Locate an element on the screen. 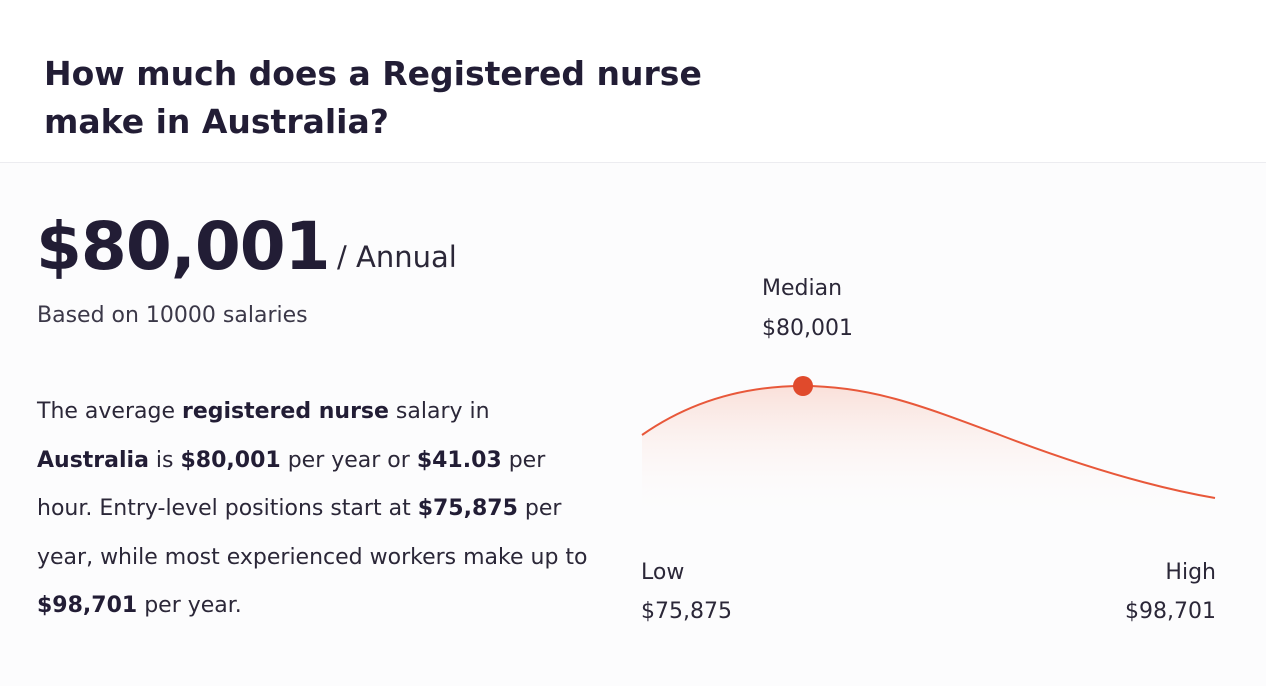 Image resolution: width=1266 pixels, height=686 pixels. salary-basis: Based on 10000 salaries is located at coordinates (172, 315).